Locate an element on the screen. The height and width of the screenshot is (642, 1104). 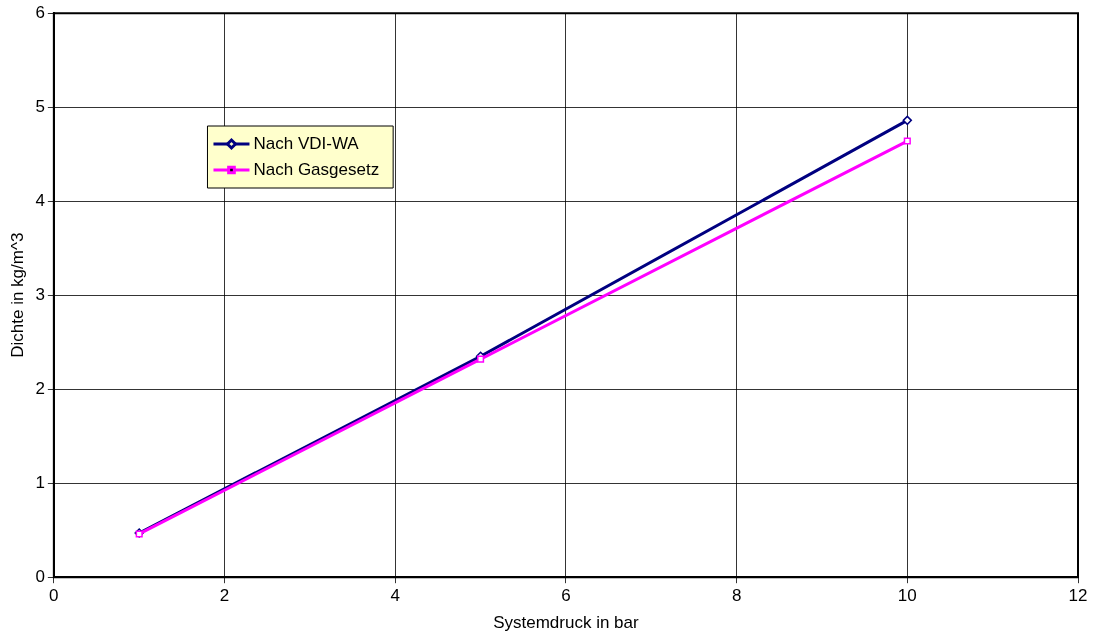
x-tick-label: 4 is located at coordinates (395, 596).